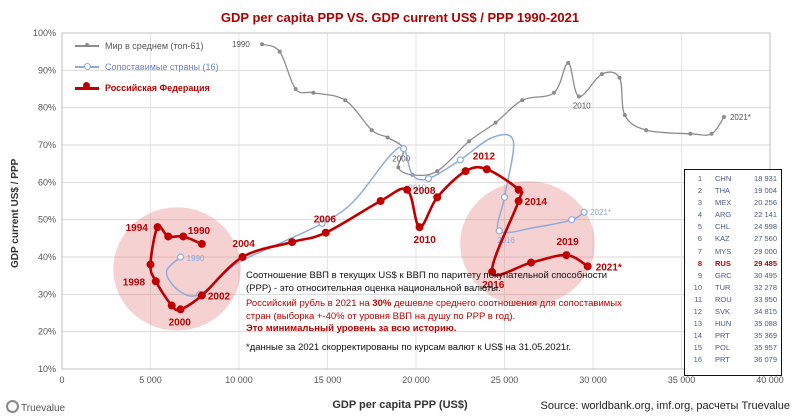 The width and height of the screenshot is (800, 420). What do you see at coordinates (44, 33) in the screenshot?
I see `y-tick-label: 100%` at bounding box center [44, 33].